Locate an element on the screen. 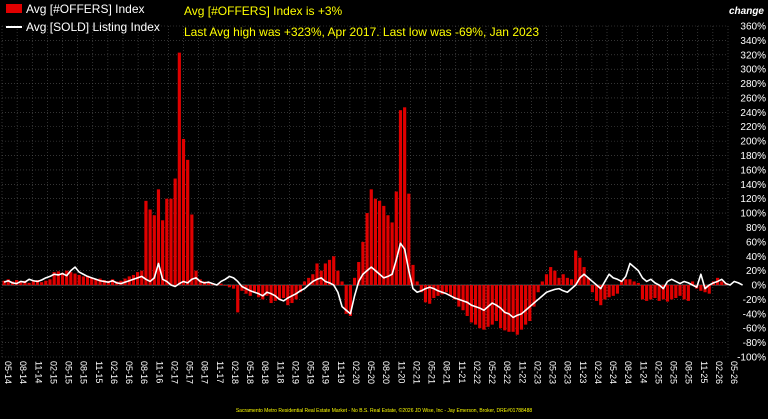 The height and width of the screenshot is (419, 768). y-tick-label: 280% is located at coordinates (753, 84).